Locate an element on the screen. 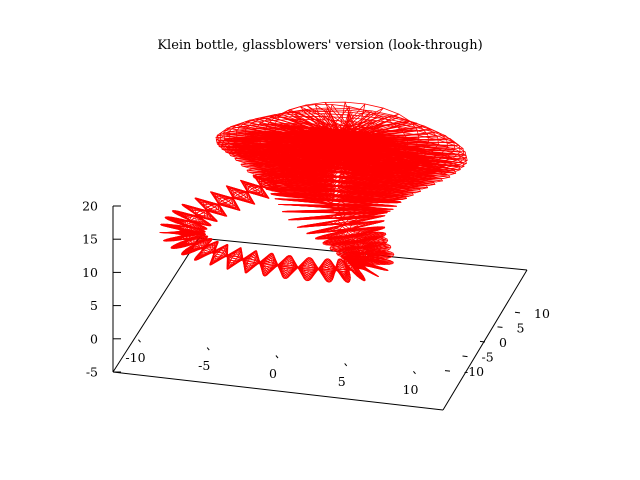 The height and width of the screenshot is (480, 640). z-tick-label: 10 is located at coordinates (90, 272).